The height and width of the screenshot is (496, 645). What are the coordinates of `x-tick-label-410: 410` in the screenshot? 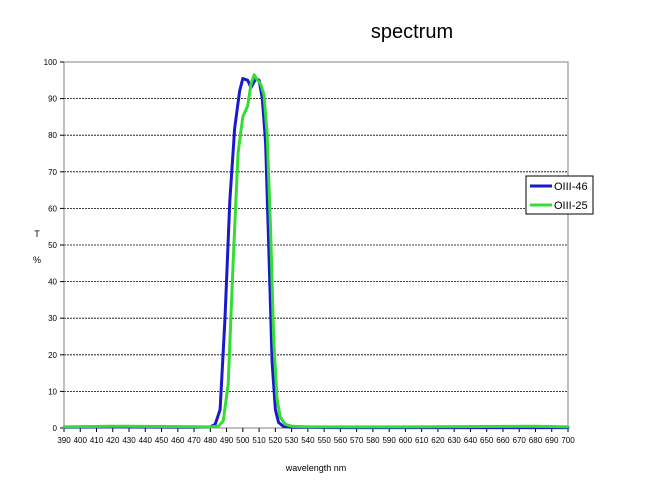 It's located at (97, 440).